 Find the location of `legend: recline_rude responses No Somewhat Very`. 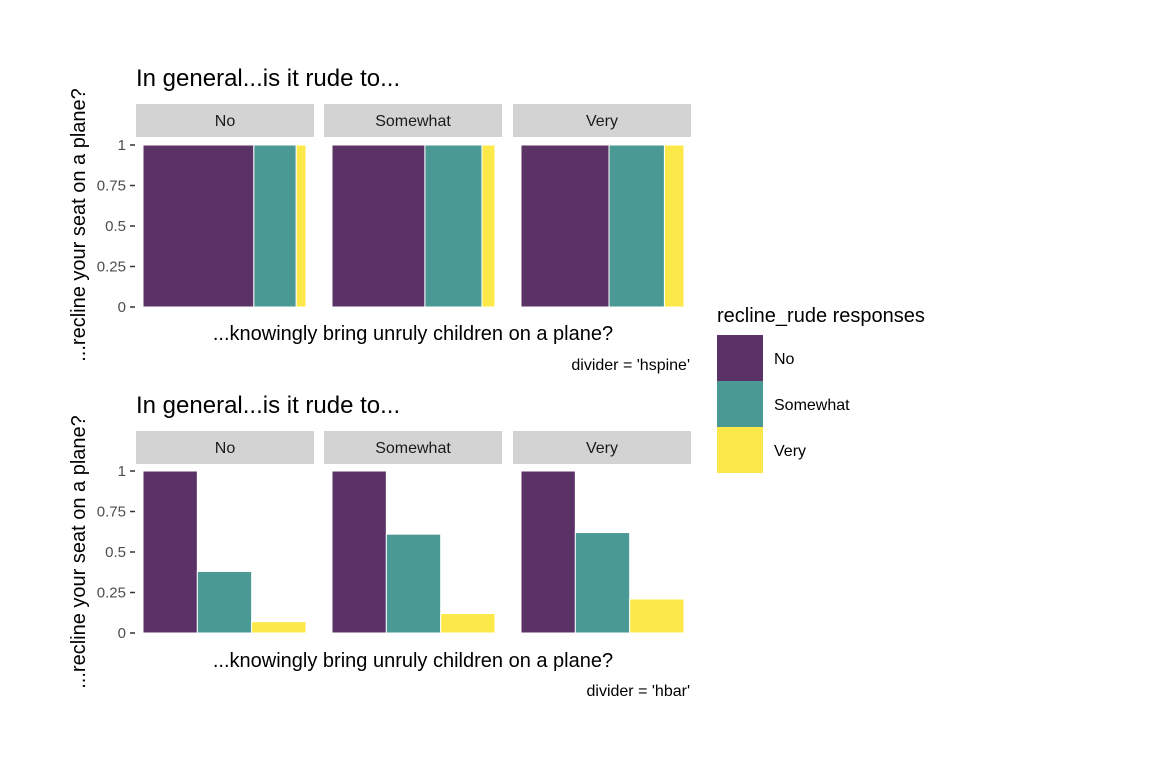

legend: recline_rude responses No Somewhat Very is located at coordinates (821, 389).